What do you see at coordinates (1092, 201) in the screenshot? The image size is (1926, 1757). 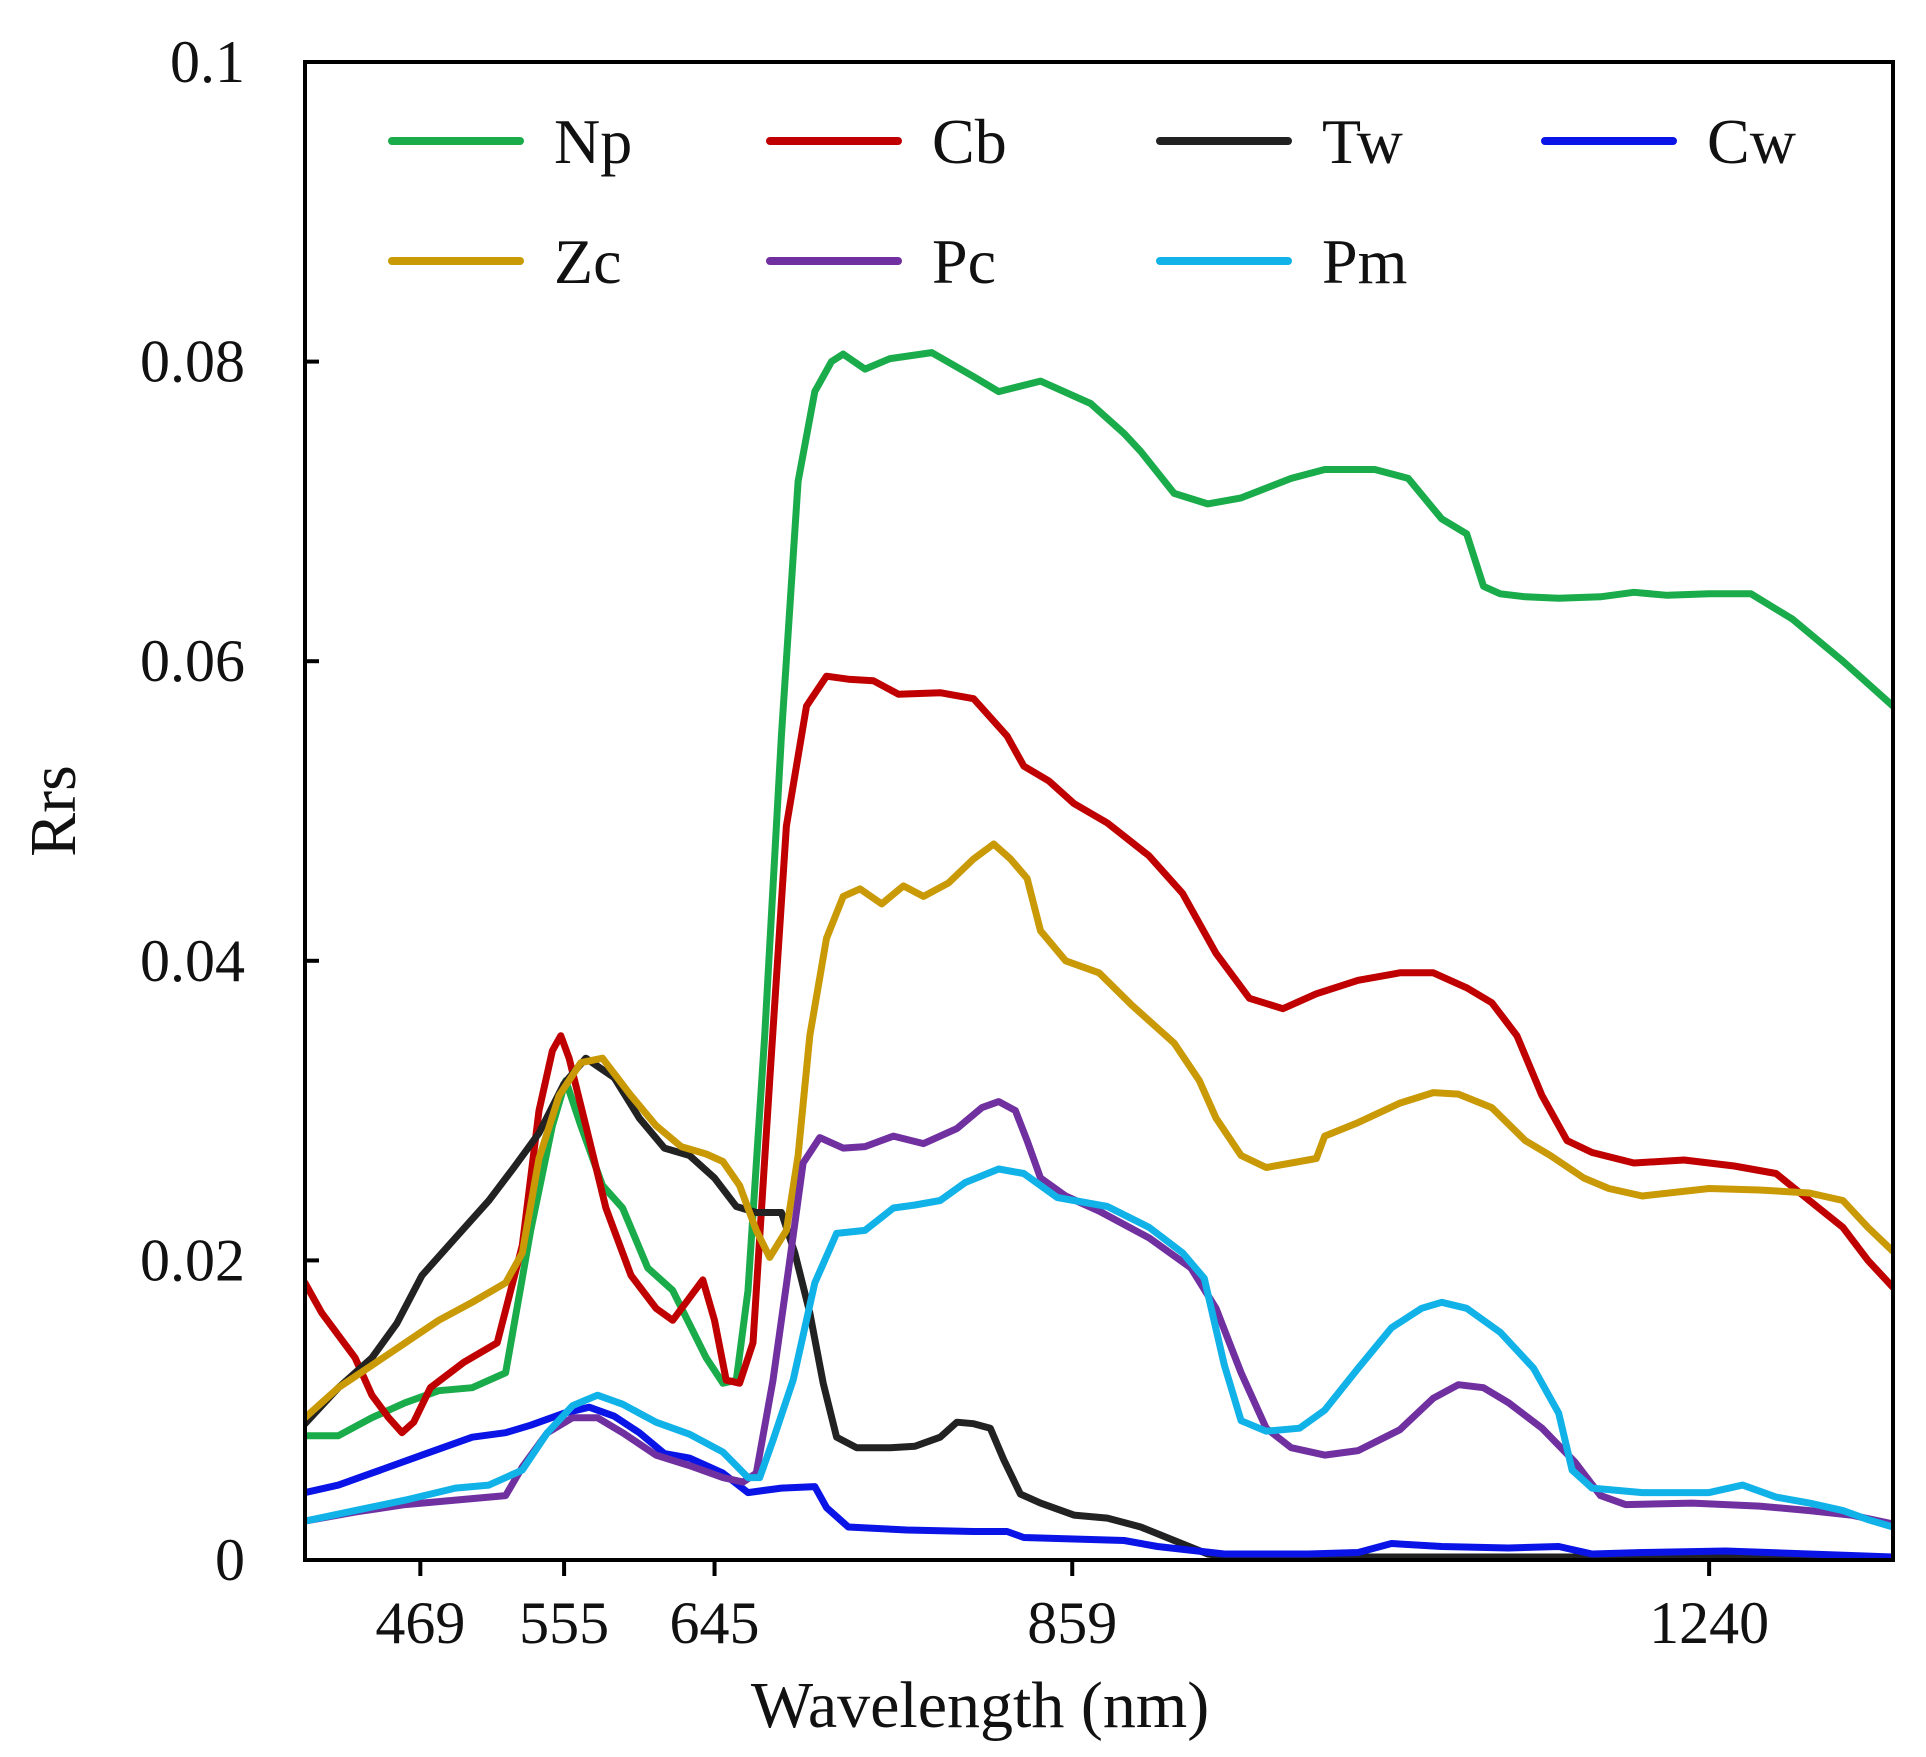 I see `legend: Np Cb Tw Cw Zc Pc Pm` at bounding box center [1092, 201].